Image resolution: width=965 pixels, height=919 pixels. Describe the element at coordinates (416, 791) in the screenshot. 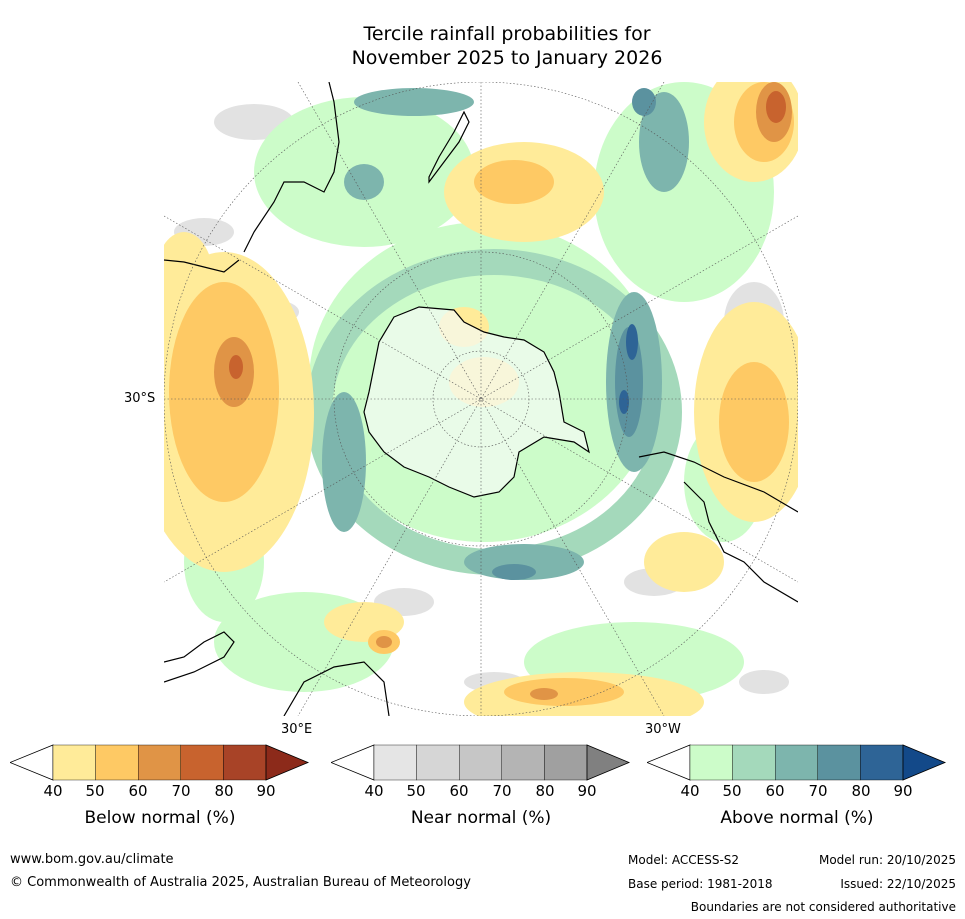

I see `tick-near-50: 50` at that location.